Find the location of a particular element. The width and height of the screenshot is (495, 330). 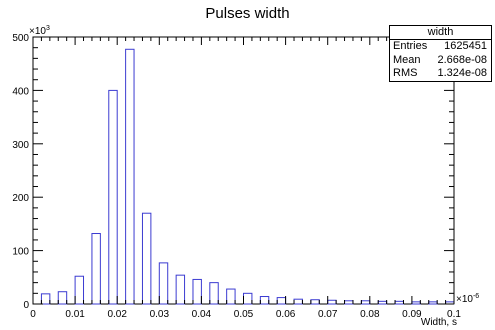

x-tick-label: 0 is located at coordinates (33, 314).